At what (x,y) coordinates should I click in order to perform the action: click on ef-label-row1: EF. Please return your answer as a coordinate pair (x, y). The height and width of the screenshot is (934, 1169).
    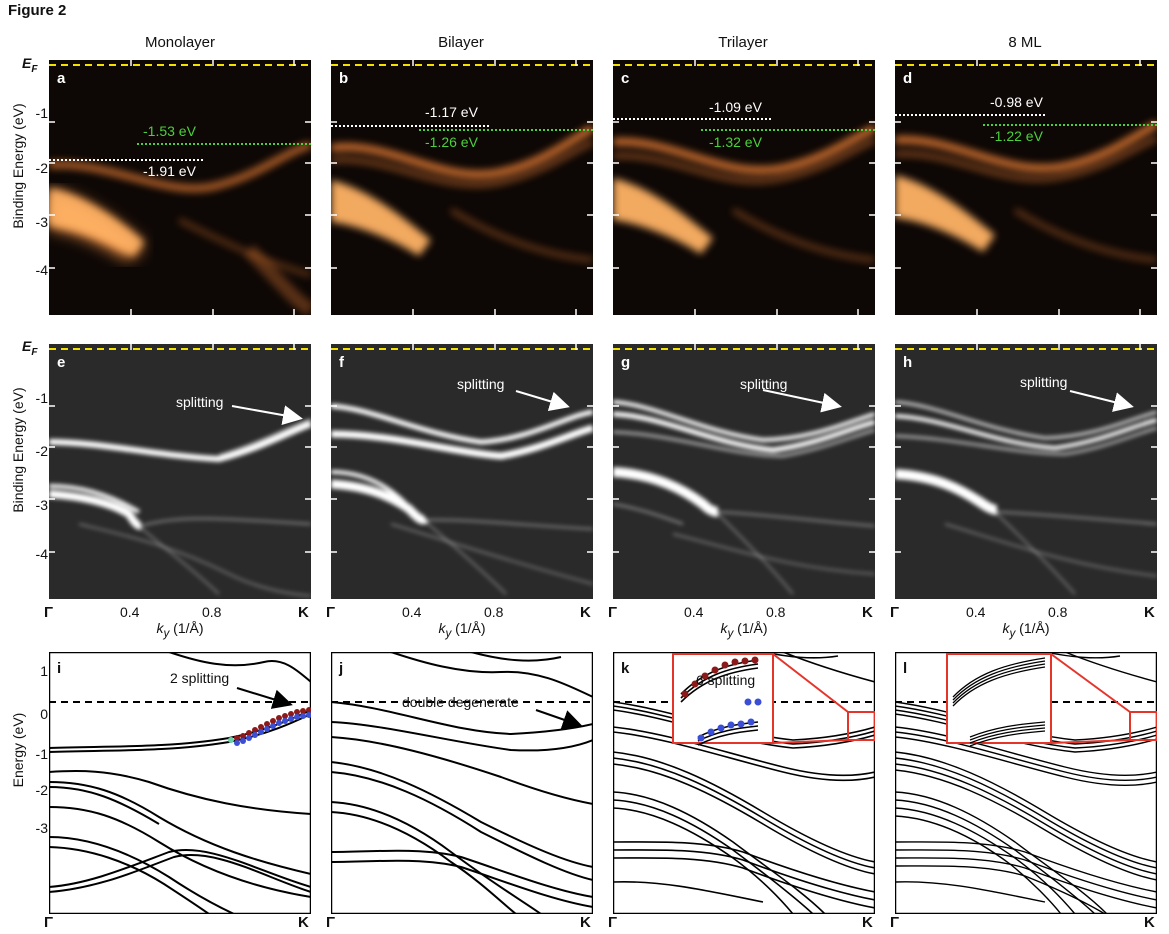
    Looking at the image, I should click on (30, 65).